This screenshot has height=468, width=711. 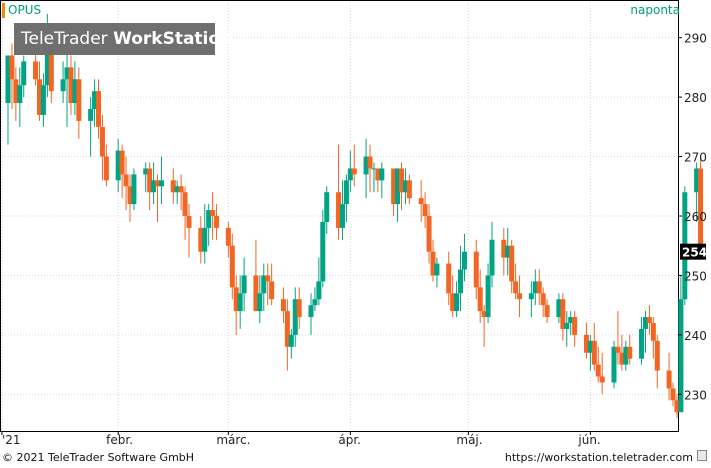 I want to click on period-label: naponta, so click(x=655, y=10).